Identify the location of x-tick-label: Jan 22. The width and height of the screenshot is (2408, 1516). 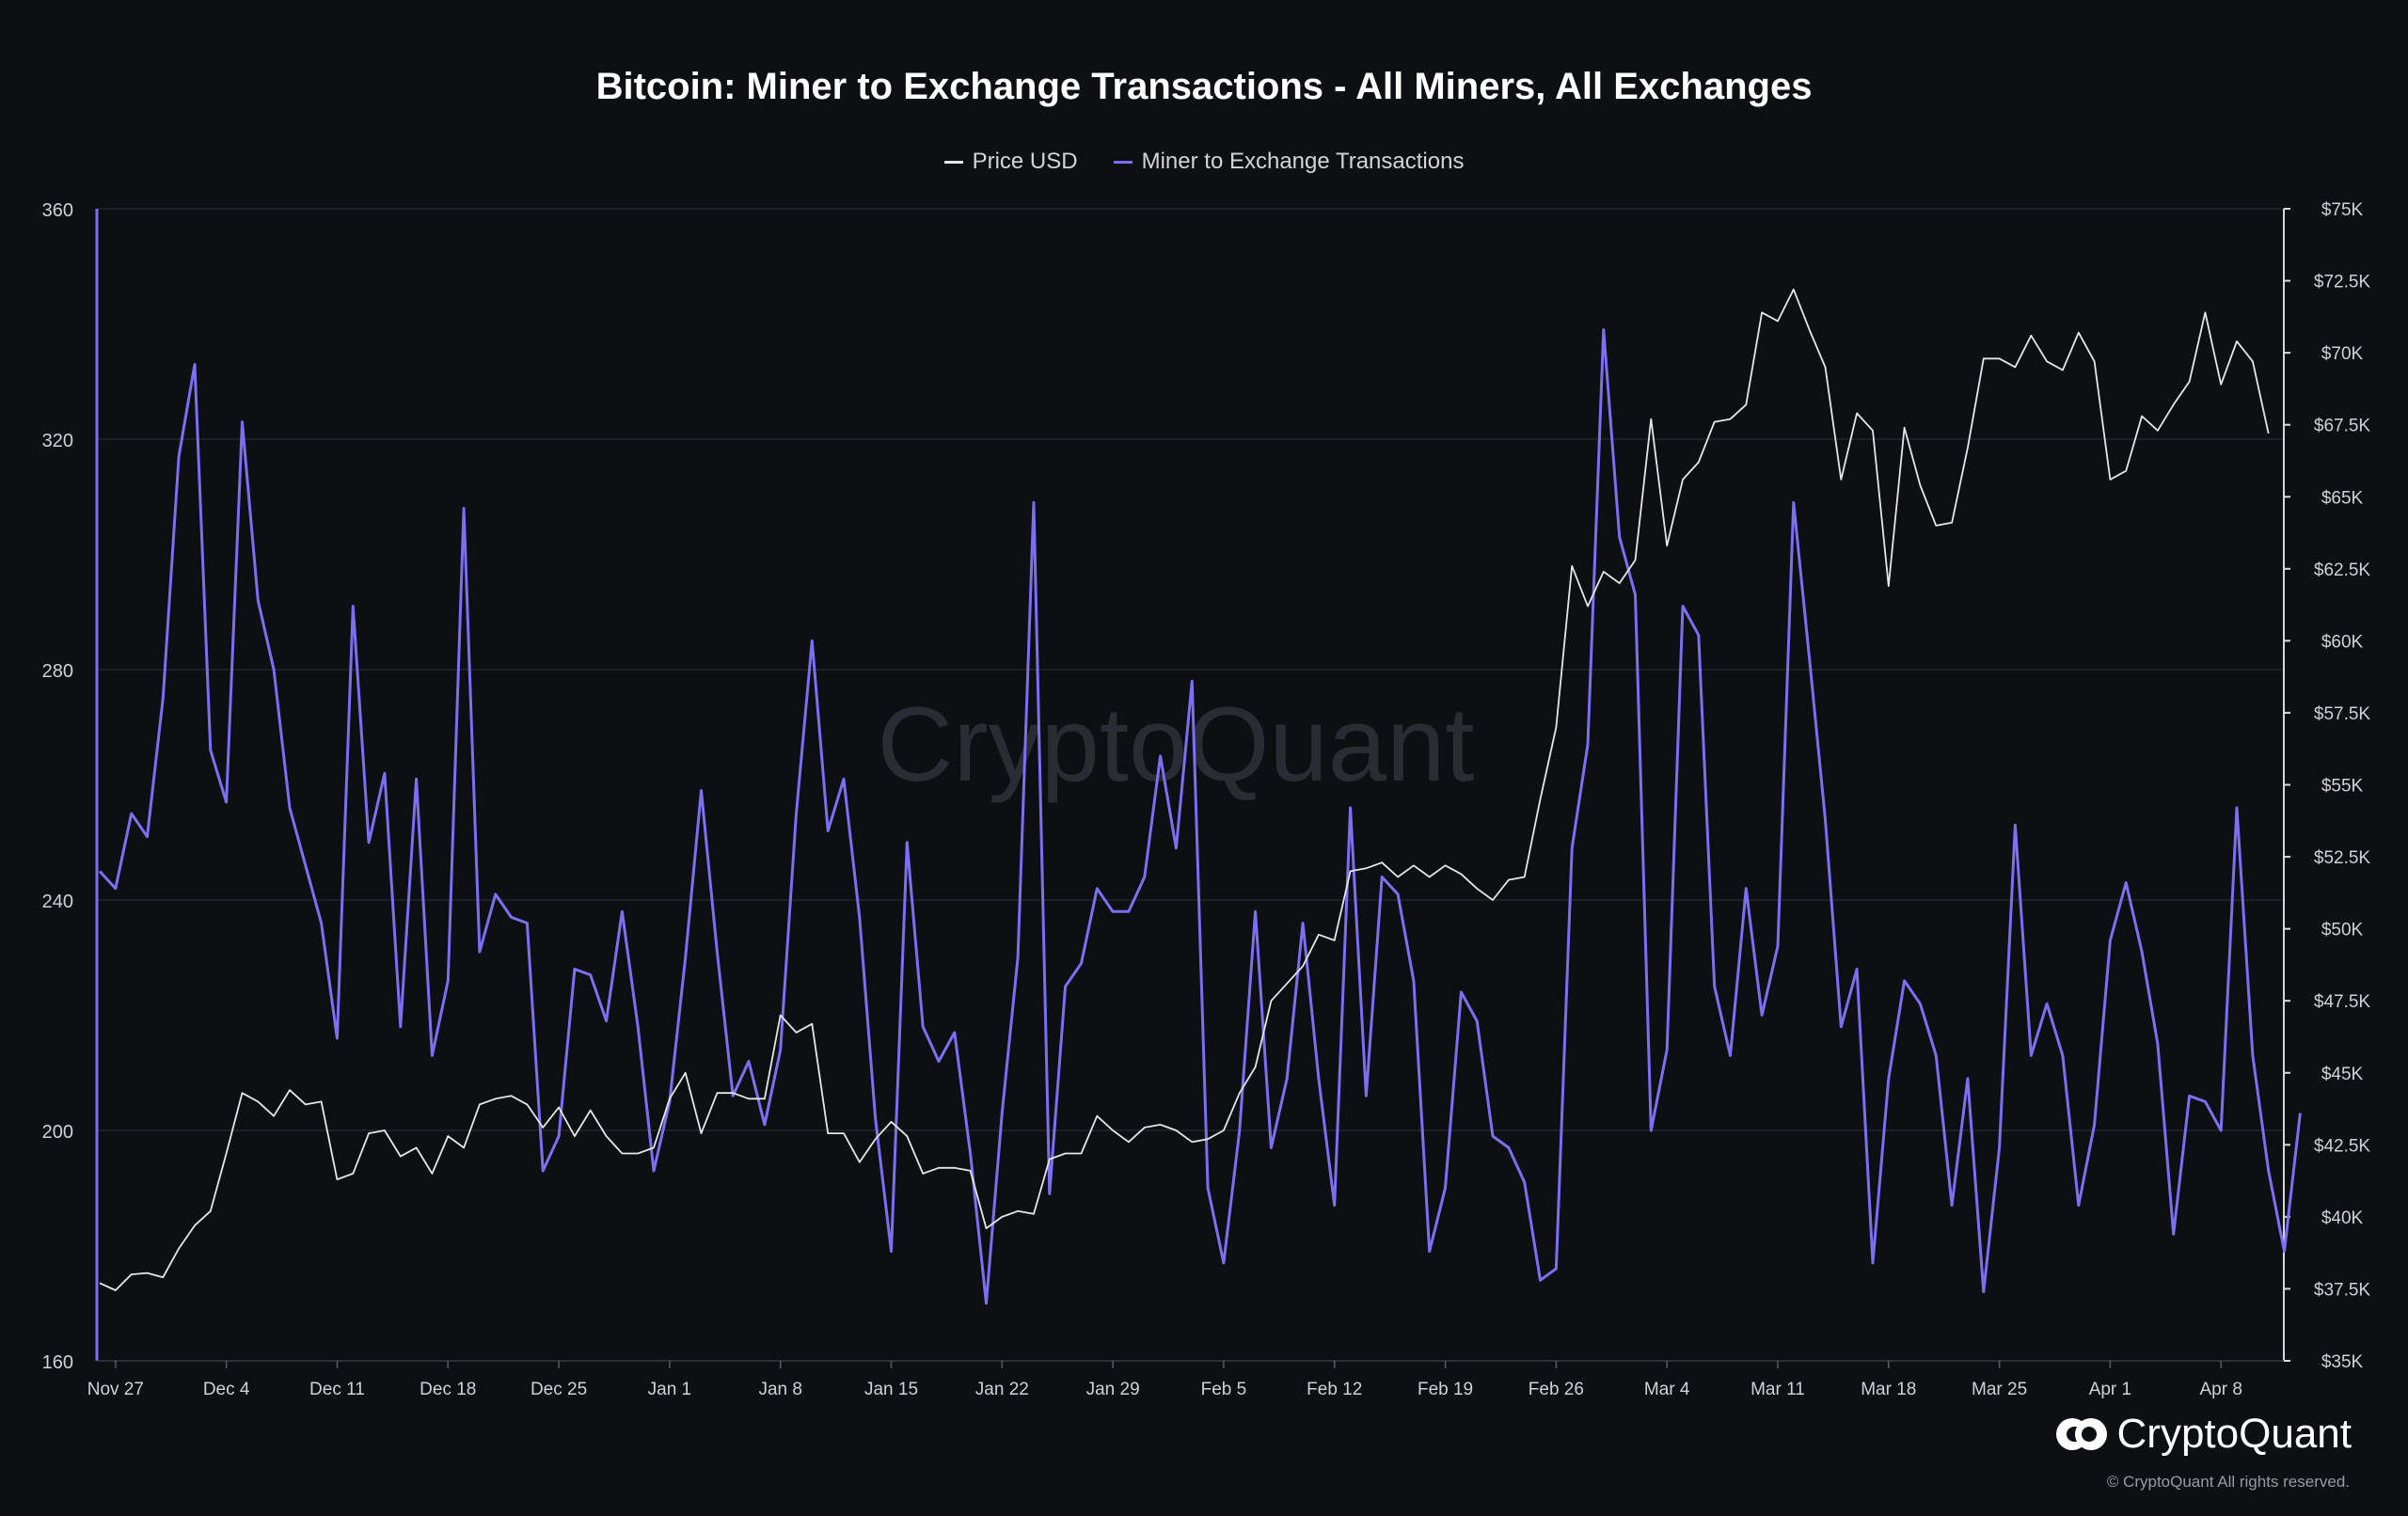
(1002, 1389).